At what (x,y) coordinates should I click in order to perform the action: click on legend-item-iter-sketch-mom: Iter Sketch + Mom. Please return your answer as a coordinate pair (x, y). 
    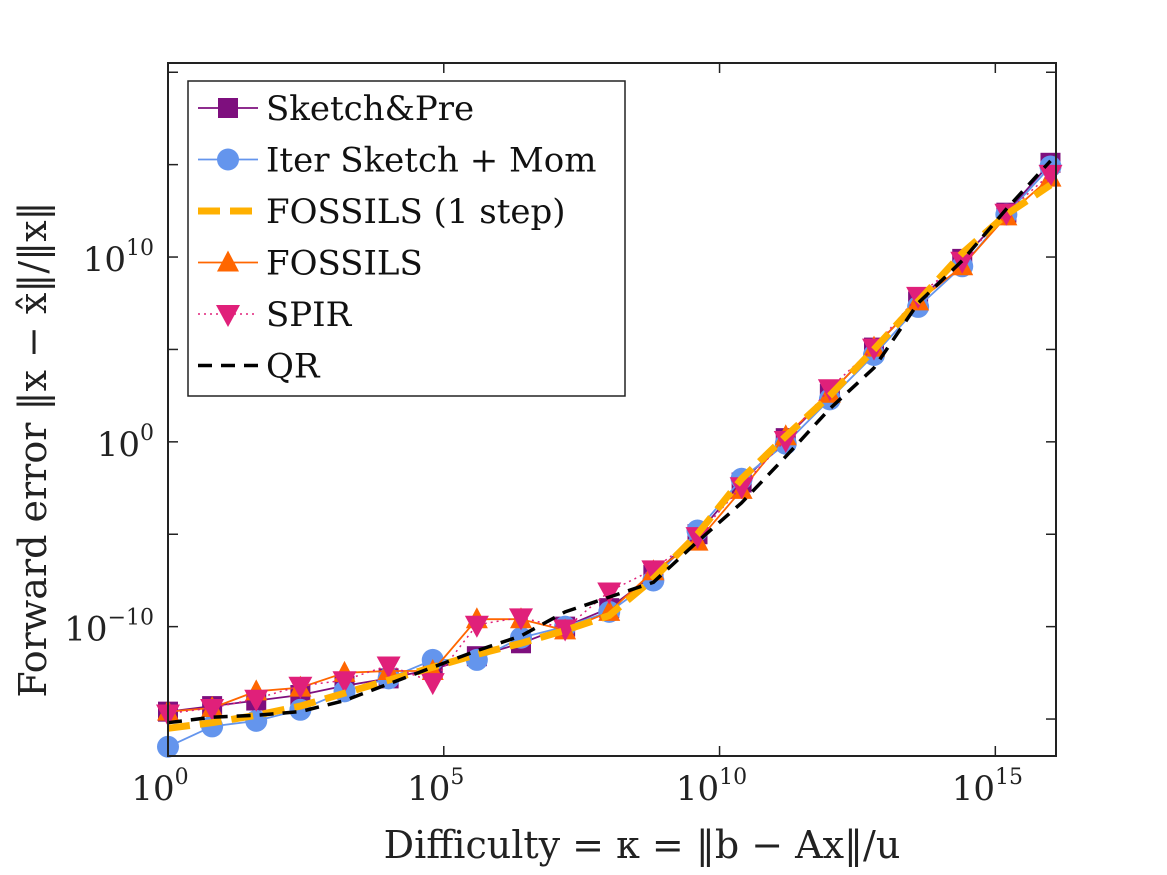
    Looking at the image, I should click on (397, 161).